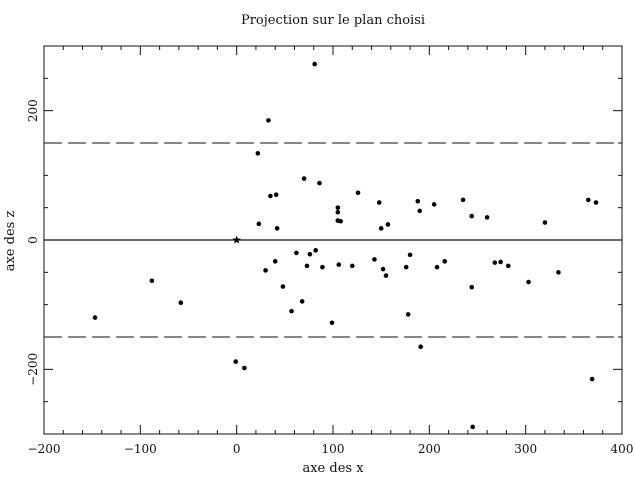 This screenshot has height=479, width=635. Describe the element at coordinates (33, 369) in the screenshot. I see `y-tick-label: −200` at that location.